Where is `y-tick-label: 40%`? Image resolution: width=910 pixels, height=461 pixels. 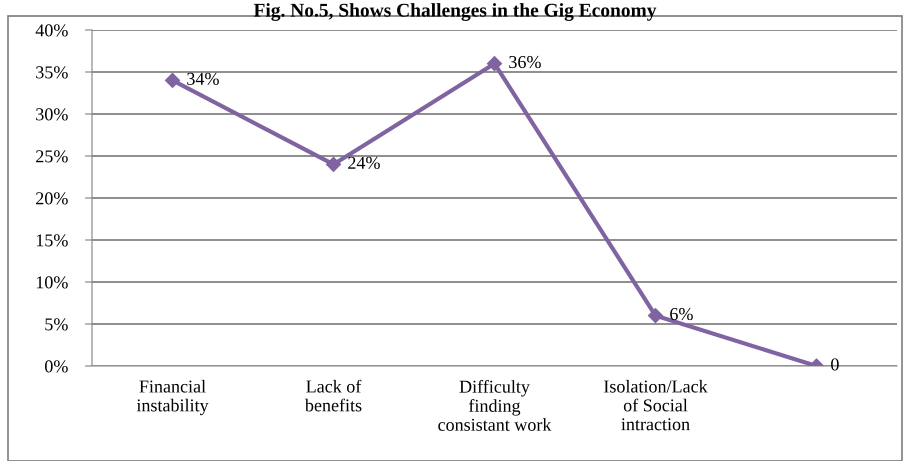 y-tick-label: 40% is located at coordinates (52, 30).